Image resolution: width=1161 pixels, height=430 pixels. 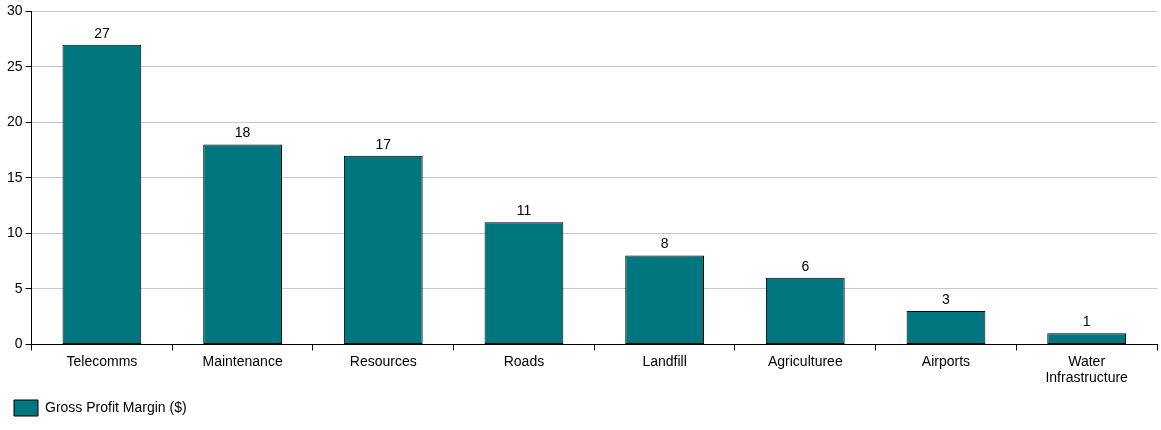 What do you see at coordinates (524, 210) in the screenshot?
I see `data-label: 11` at bounding box center [524, 210].